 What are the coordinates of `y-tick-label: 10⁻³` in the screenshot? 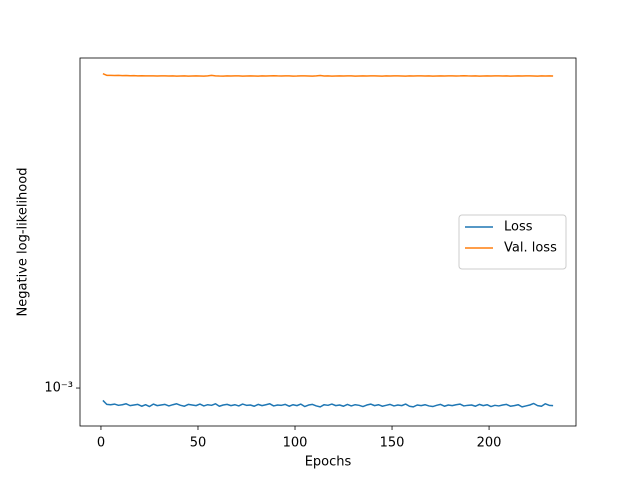 It's located at (58, 388).